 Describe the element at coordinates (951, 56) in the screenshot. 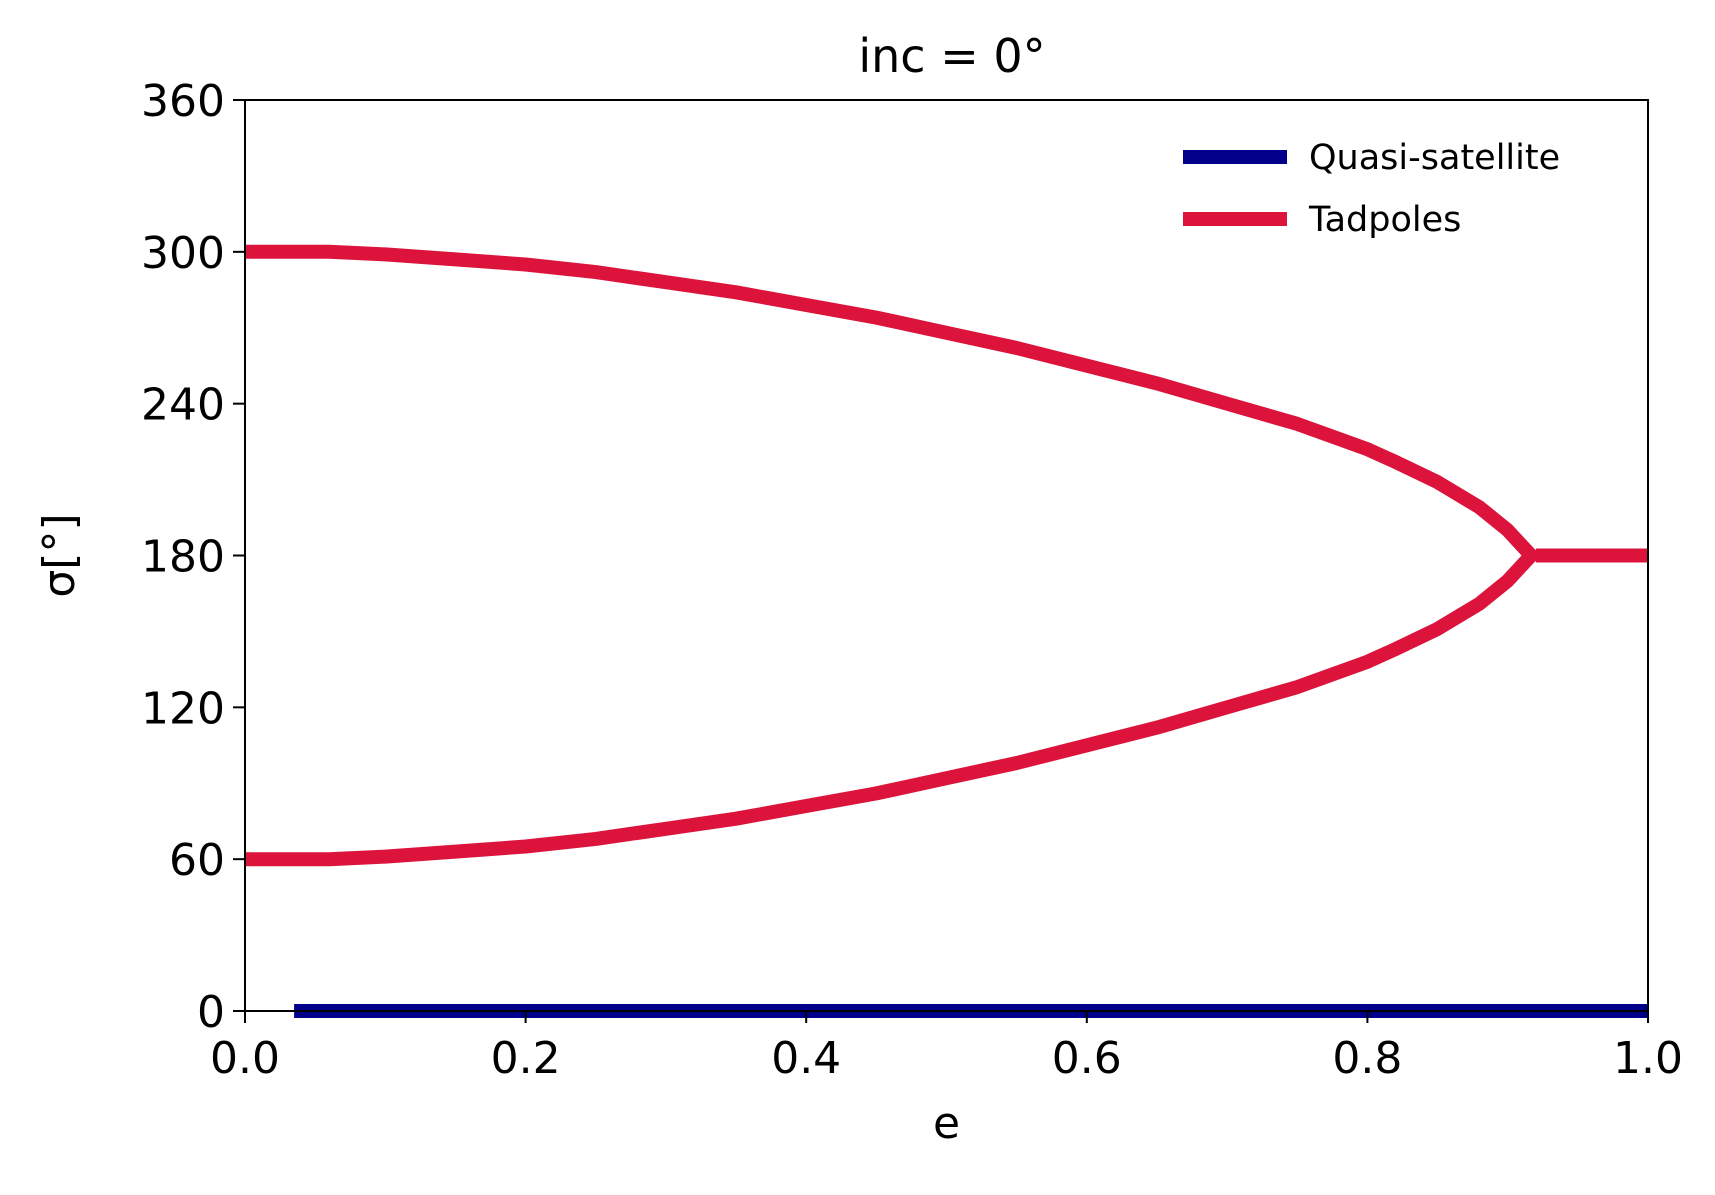

I see `chart-title: inc = 0°` at that location.